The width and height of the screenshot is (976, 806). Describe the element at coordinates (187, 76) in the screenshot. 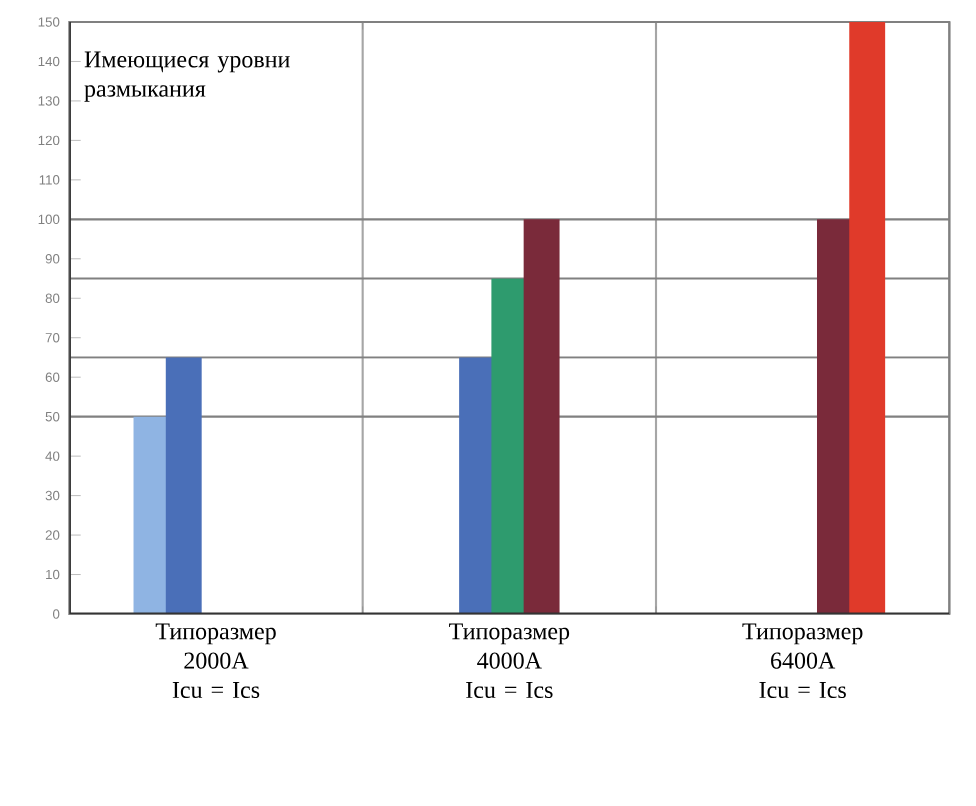

I see `annotation: Имеющиеся уровни размыкания` at that location.